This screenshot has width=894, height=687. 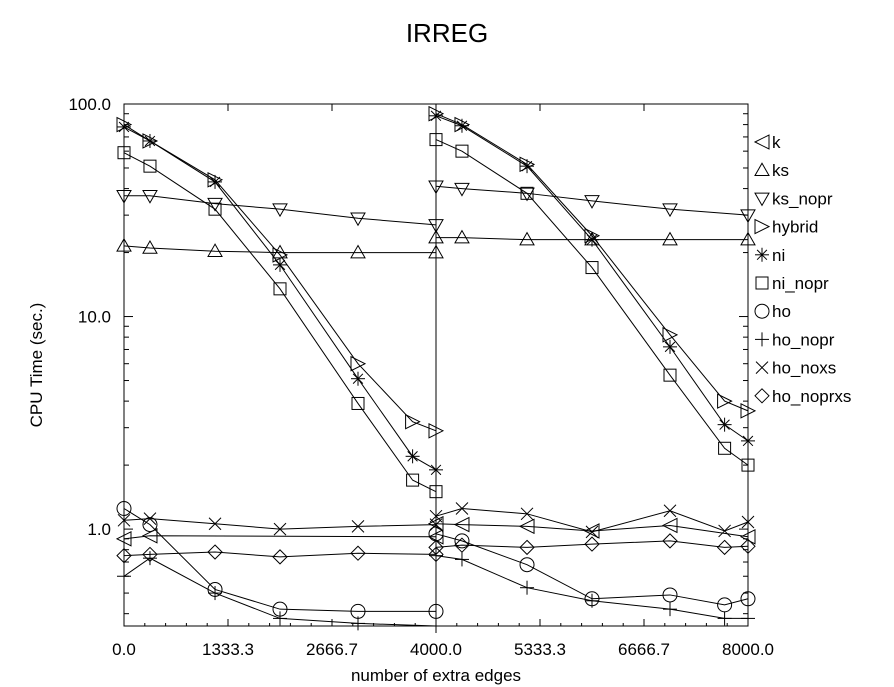 What do you see at coordinates (800, 283) in the screenshot?
I see `legend-label-ni-nopr: ni_nopr` at bounding box center [800, 283].